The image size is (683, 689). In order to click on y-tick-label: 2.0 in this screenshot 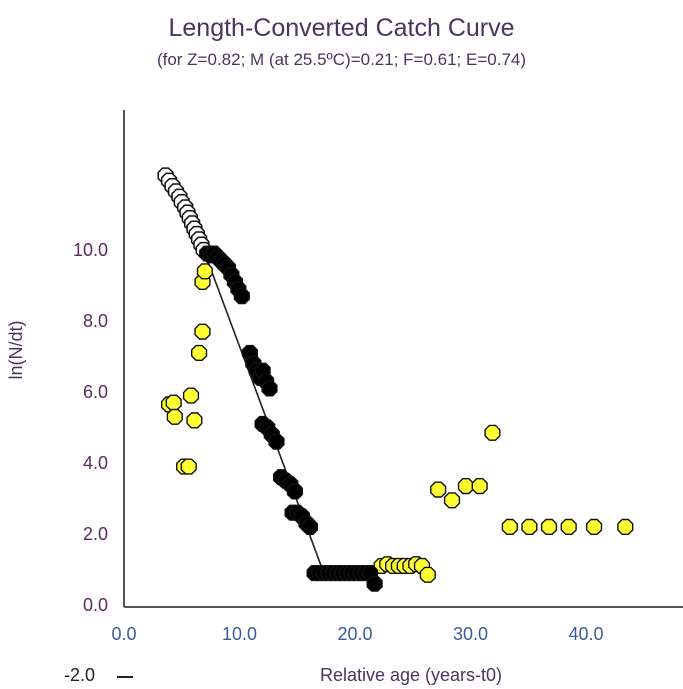, I will do `click(95, 534)`.